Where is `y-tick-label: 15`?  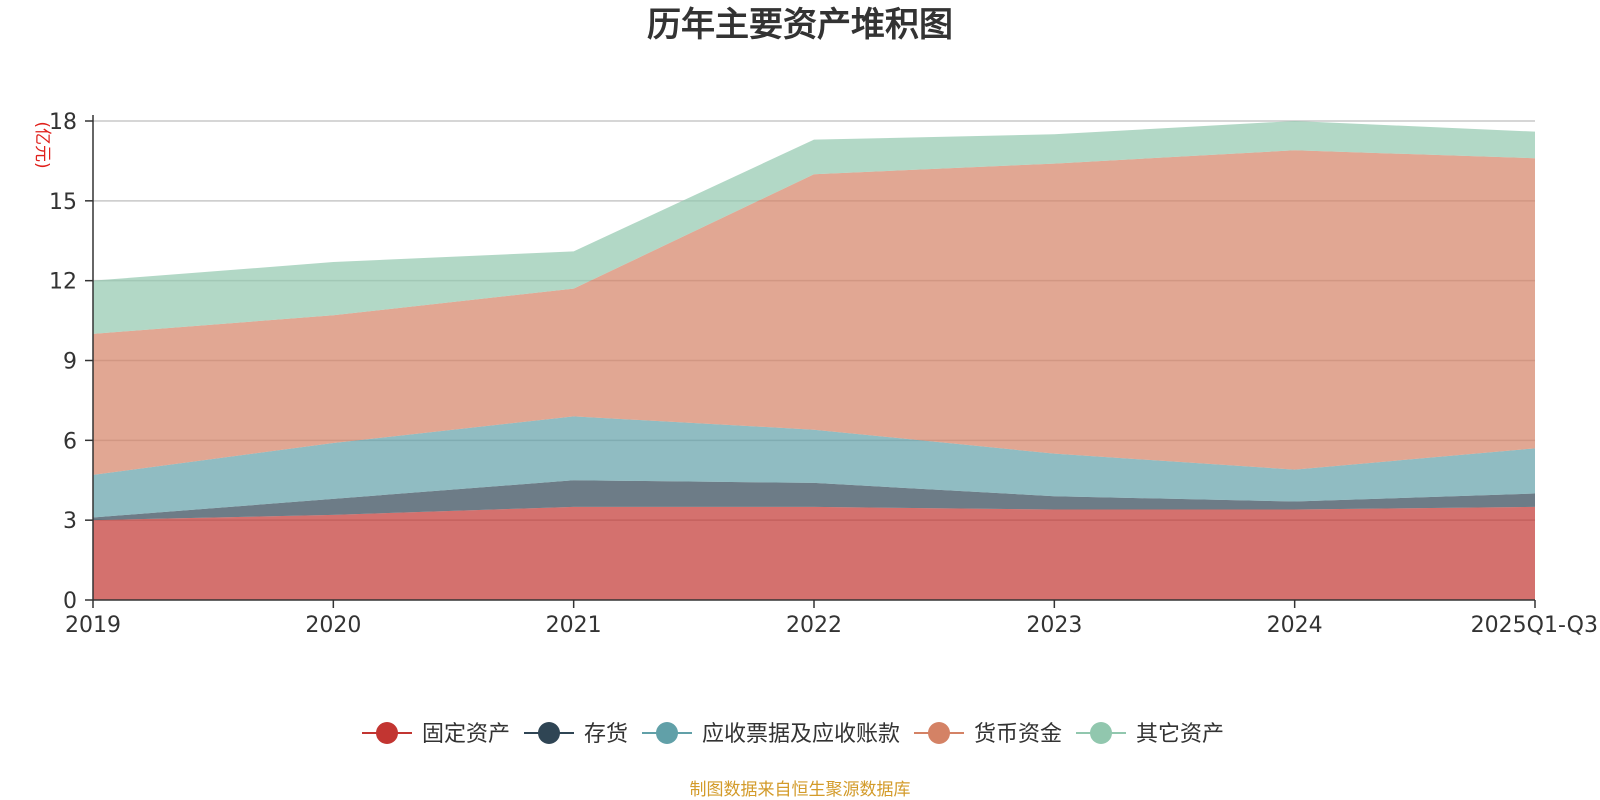
y-tick-label: 15 is located at coordinates (63, 202).